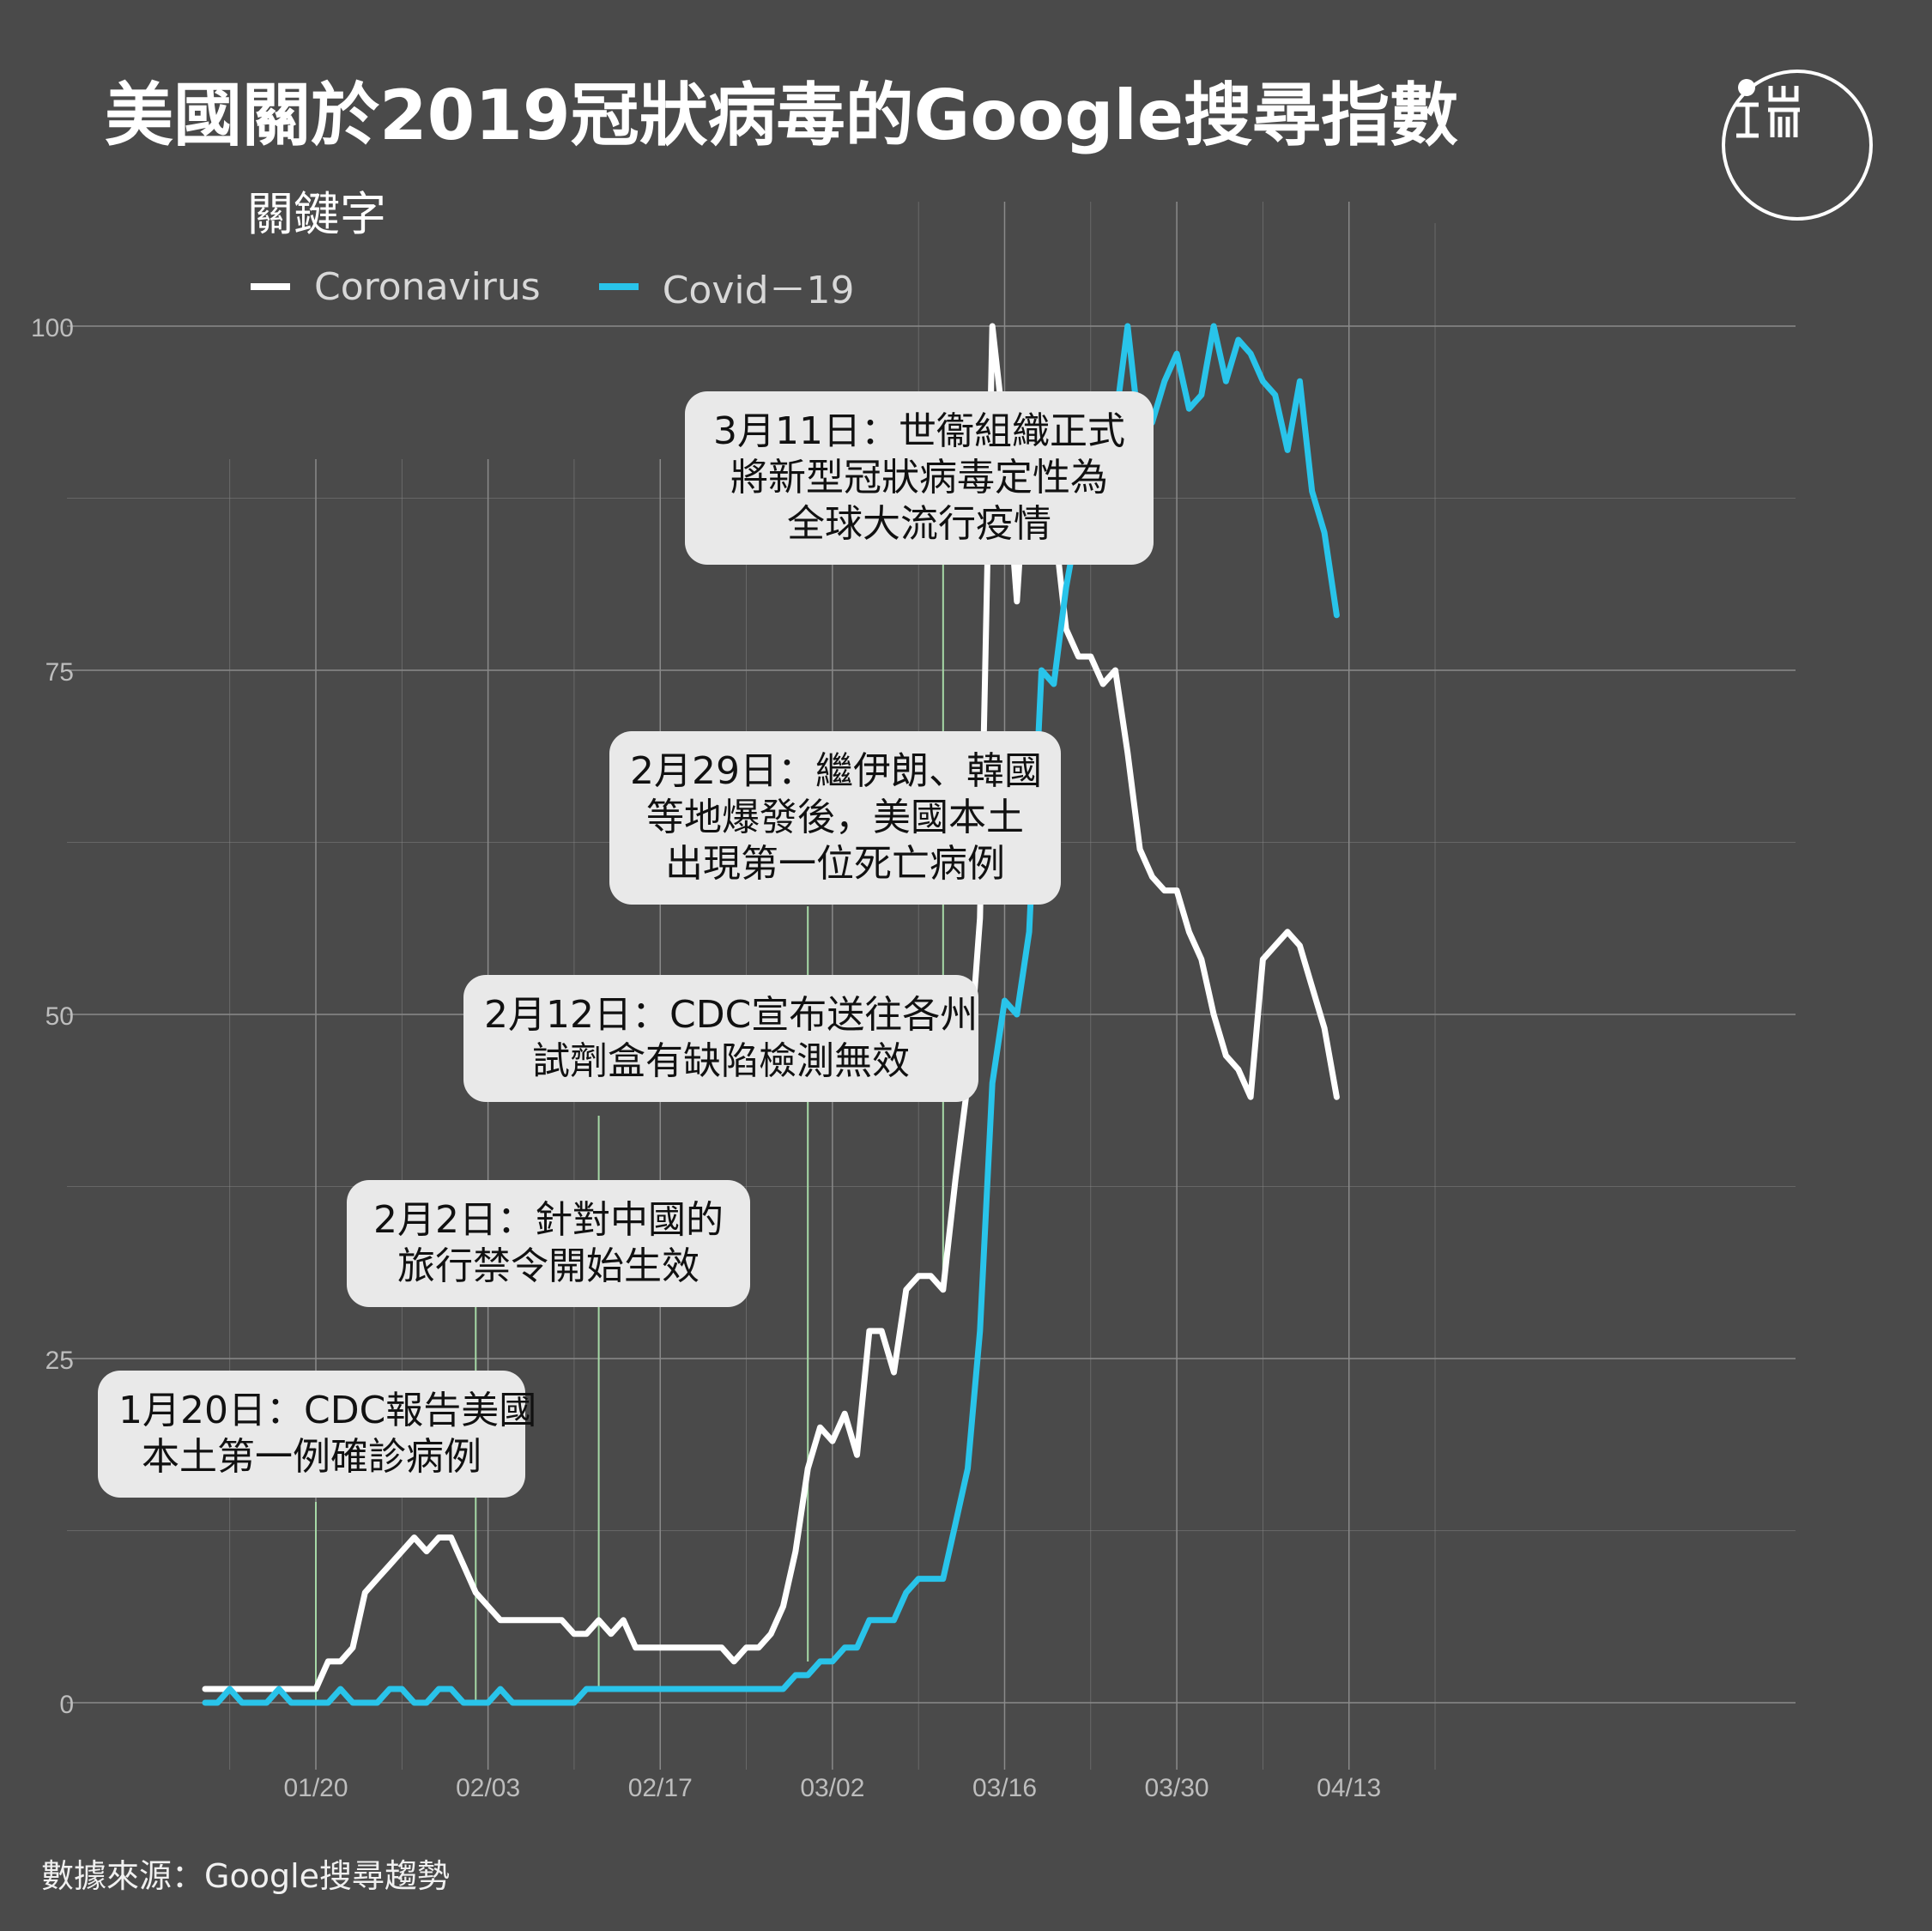  What do you see at coordinates (327, 1410) in the screenshot?
I see `annotation-text: 1月20日：CDC報告美國` at bounding box center [327, 1410].